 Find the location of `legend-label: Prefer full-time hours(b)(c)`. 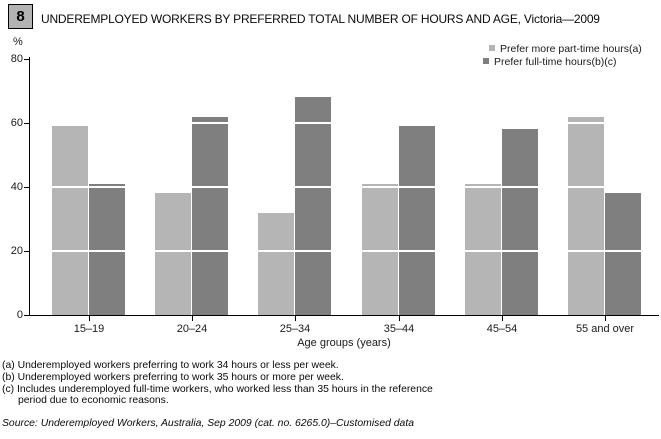

legend-label: Prefer full-time hours(b)(c) is located at coordinates (555, 62).